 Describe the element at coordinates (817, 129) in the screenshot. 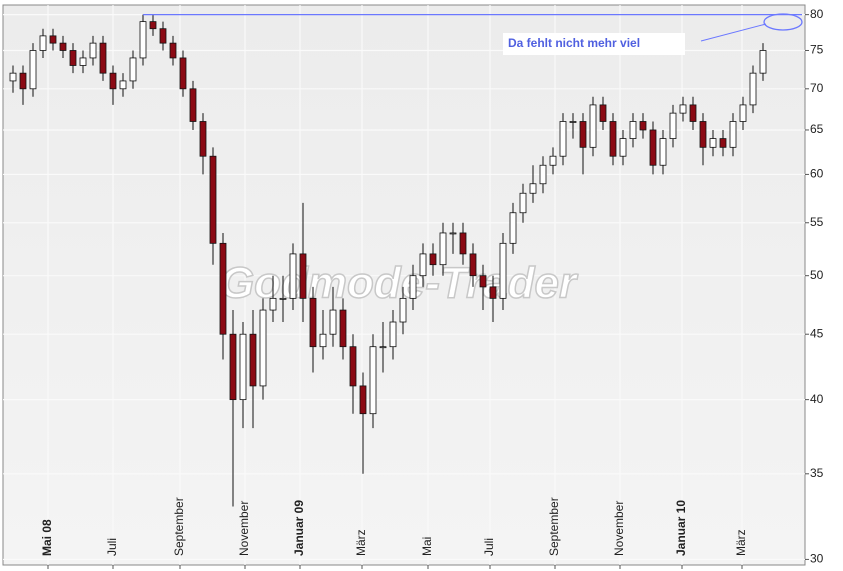

I see `y-tick-label: 65` at that location.